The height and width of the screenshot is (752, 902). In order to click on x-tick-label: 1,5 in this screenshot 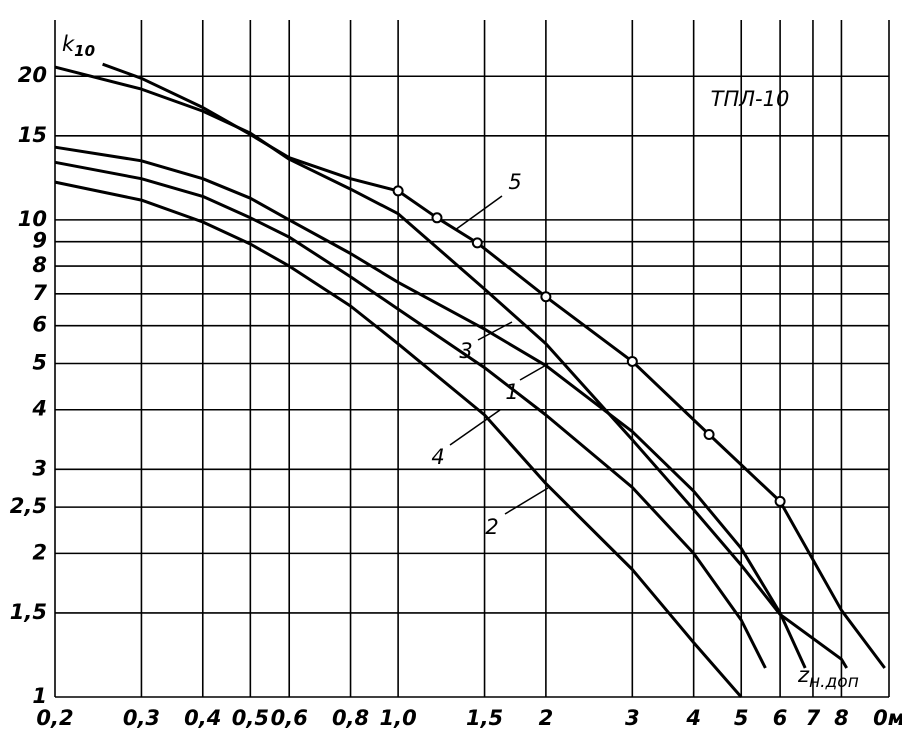, I will do `click(484, 718)`.